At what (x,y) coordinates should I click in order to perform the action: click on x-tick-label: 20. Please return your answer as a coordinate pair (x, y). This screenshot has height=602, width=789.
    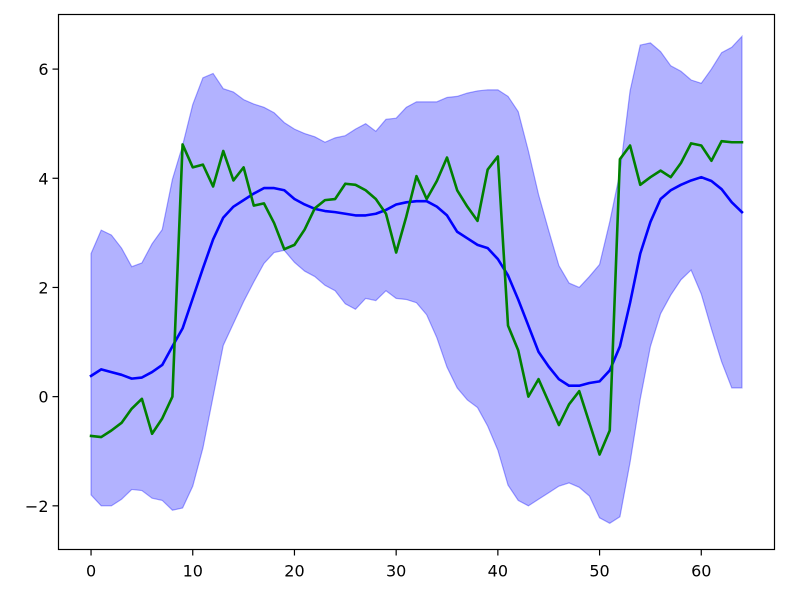
    Looking at the image, I should click on (294, 571).